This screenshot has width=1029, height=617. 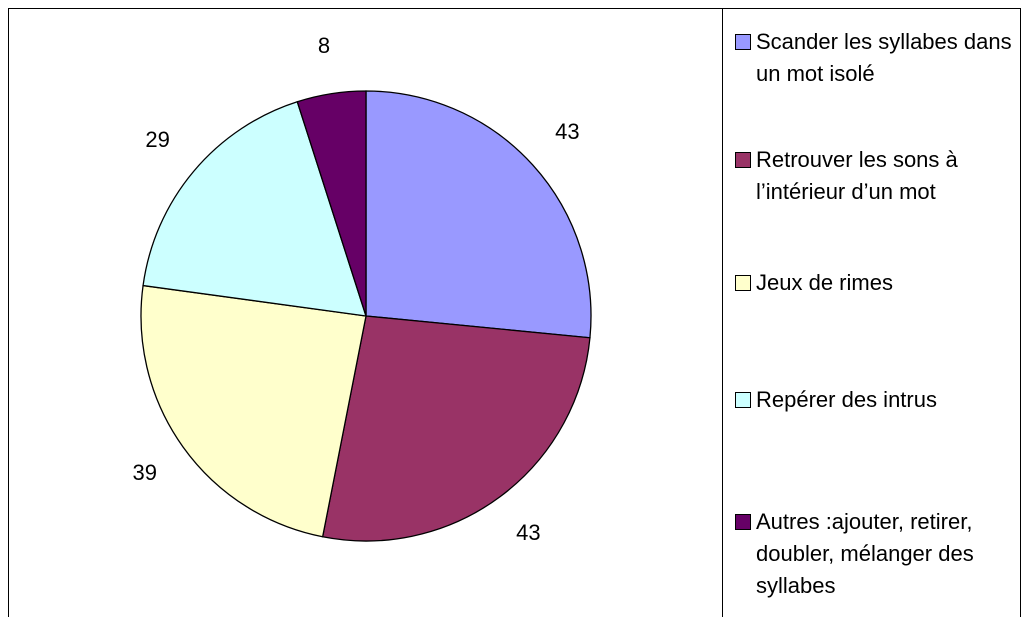 What do you see at coordinates (824, 282) in the screenshot?
I see `legend-label: Jeux de rimes` at bounding box center [824, 282].